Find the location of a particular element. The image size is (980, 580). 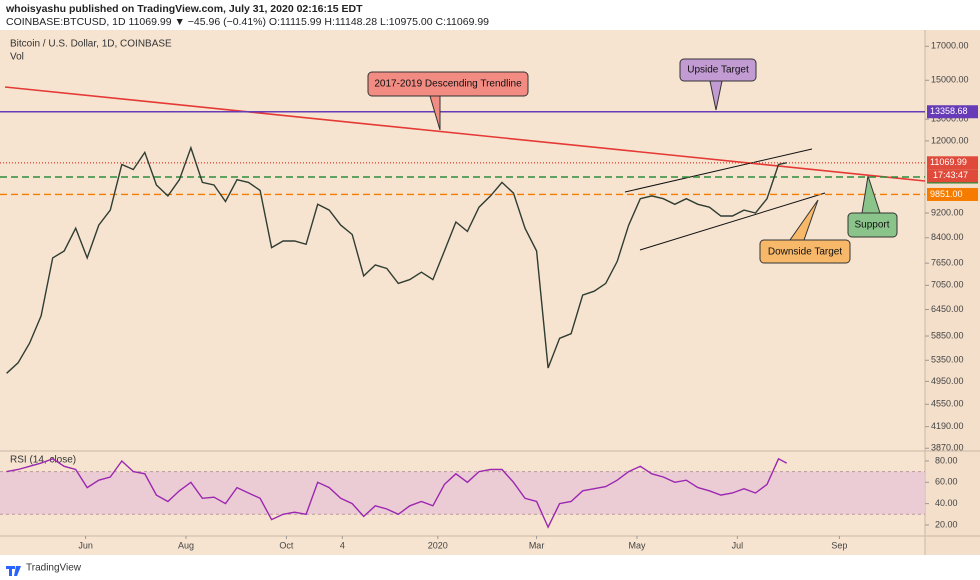

chart-title: Bitcoin / U.S. Dollar, 1D, COINBASE is located at coordinates (91, 44).